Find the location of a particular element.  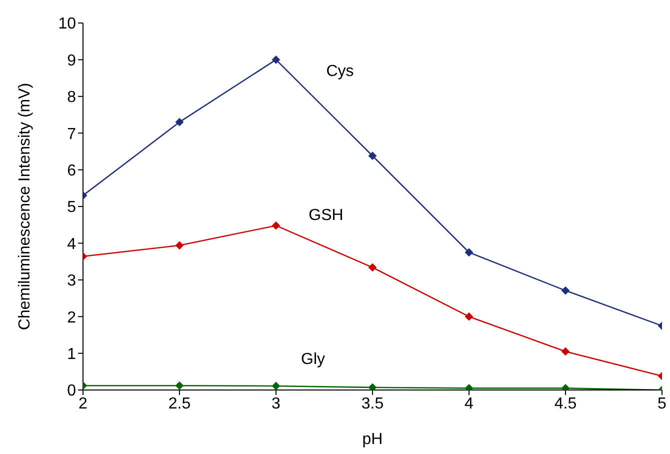

series-label: GSH is located at coordinates (326, 215).